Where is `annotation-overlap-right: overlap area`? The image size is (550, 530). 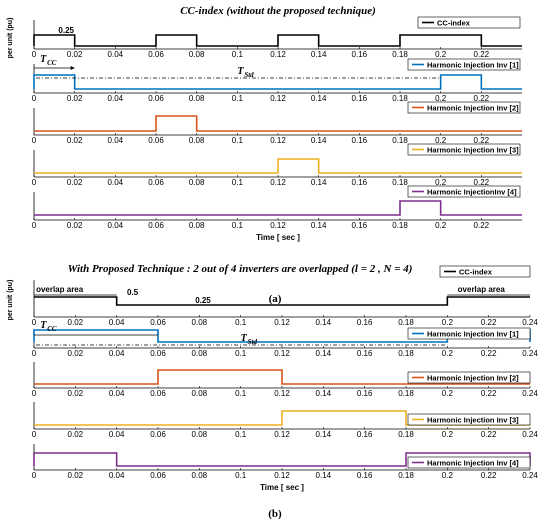 annotation-overlap-right: overlap area is located at coordinates (482, 289).